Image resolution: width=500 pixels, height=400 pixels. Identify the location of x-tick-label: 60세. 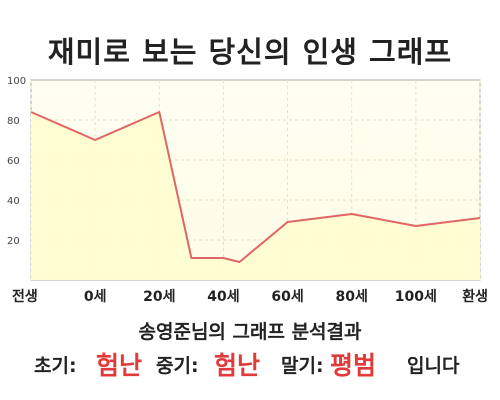
(287, 297).